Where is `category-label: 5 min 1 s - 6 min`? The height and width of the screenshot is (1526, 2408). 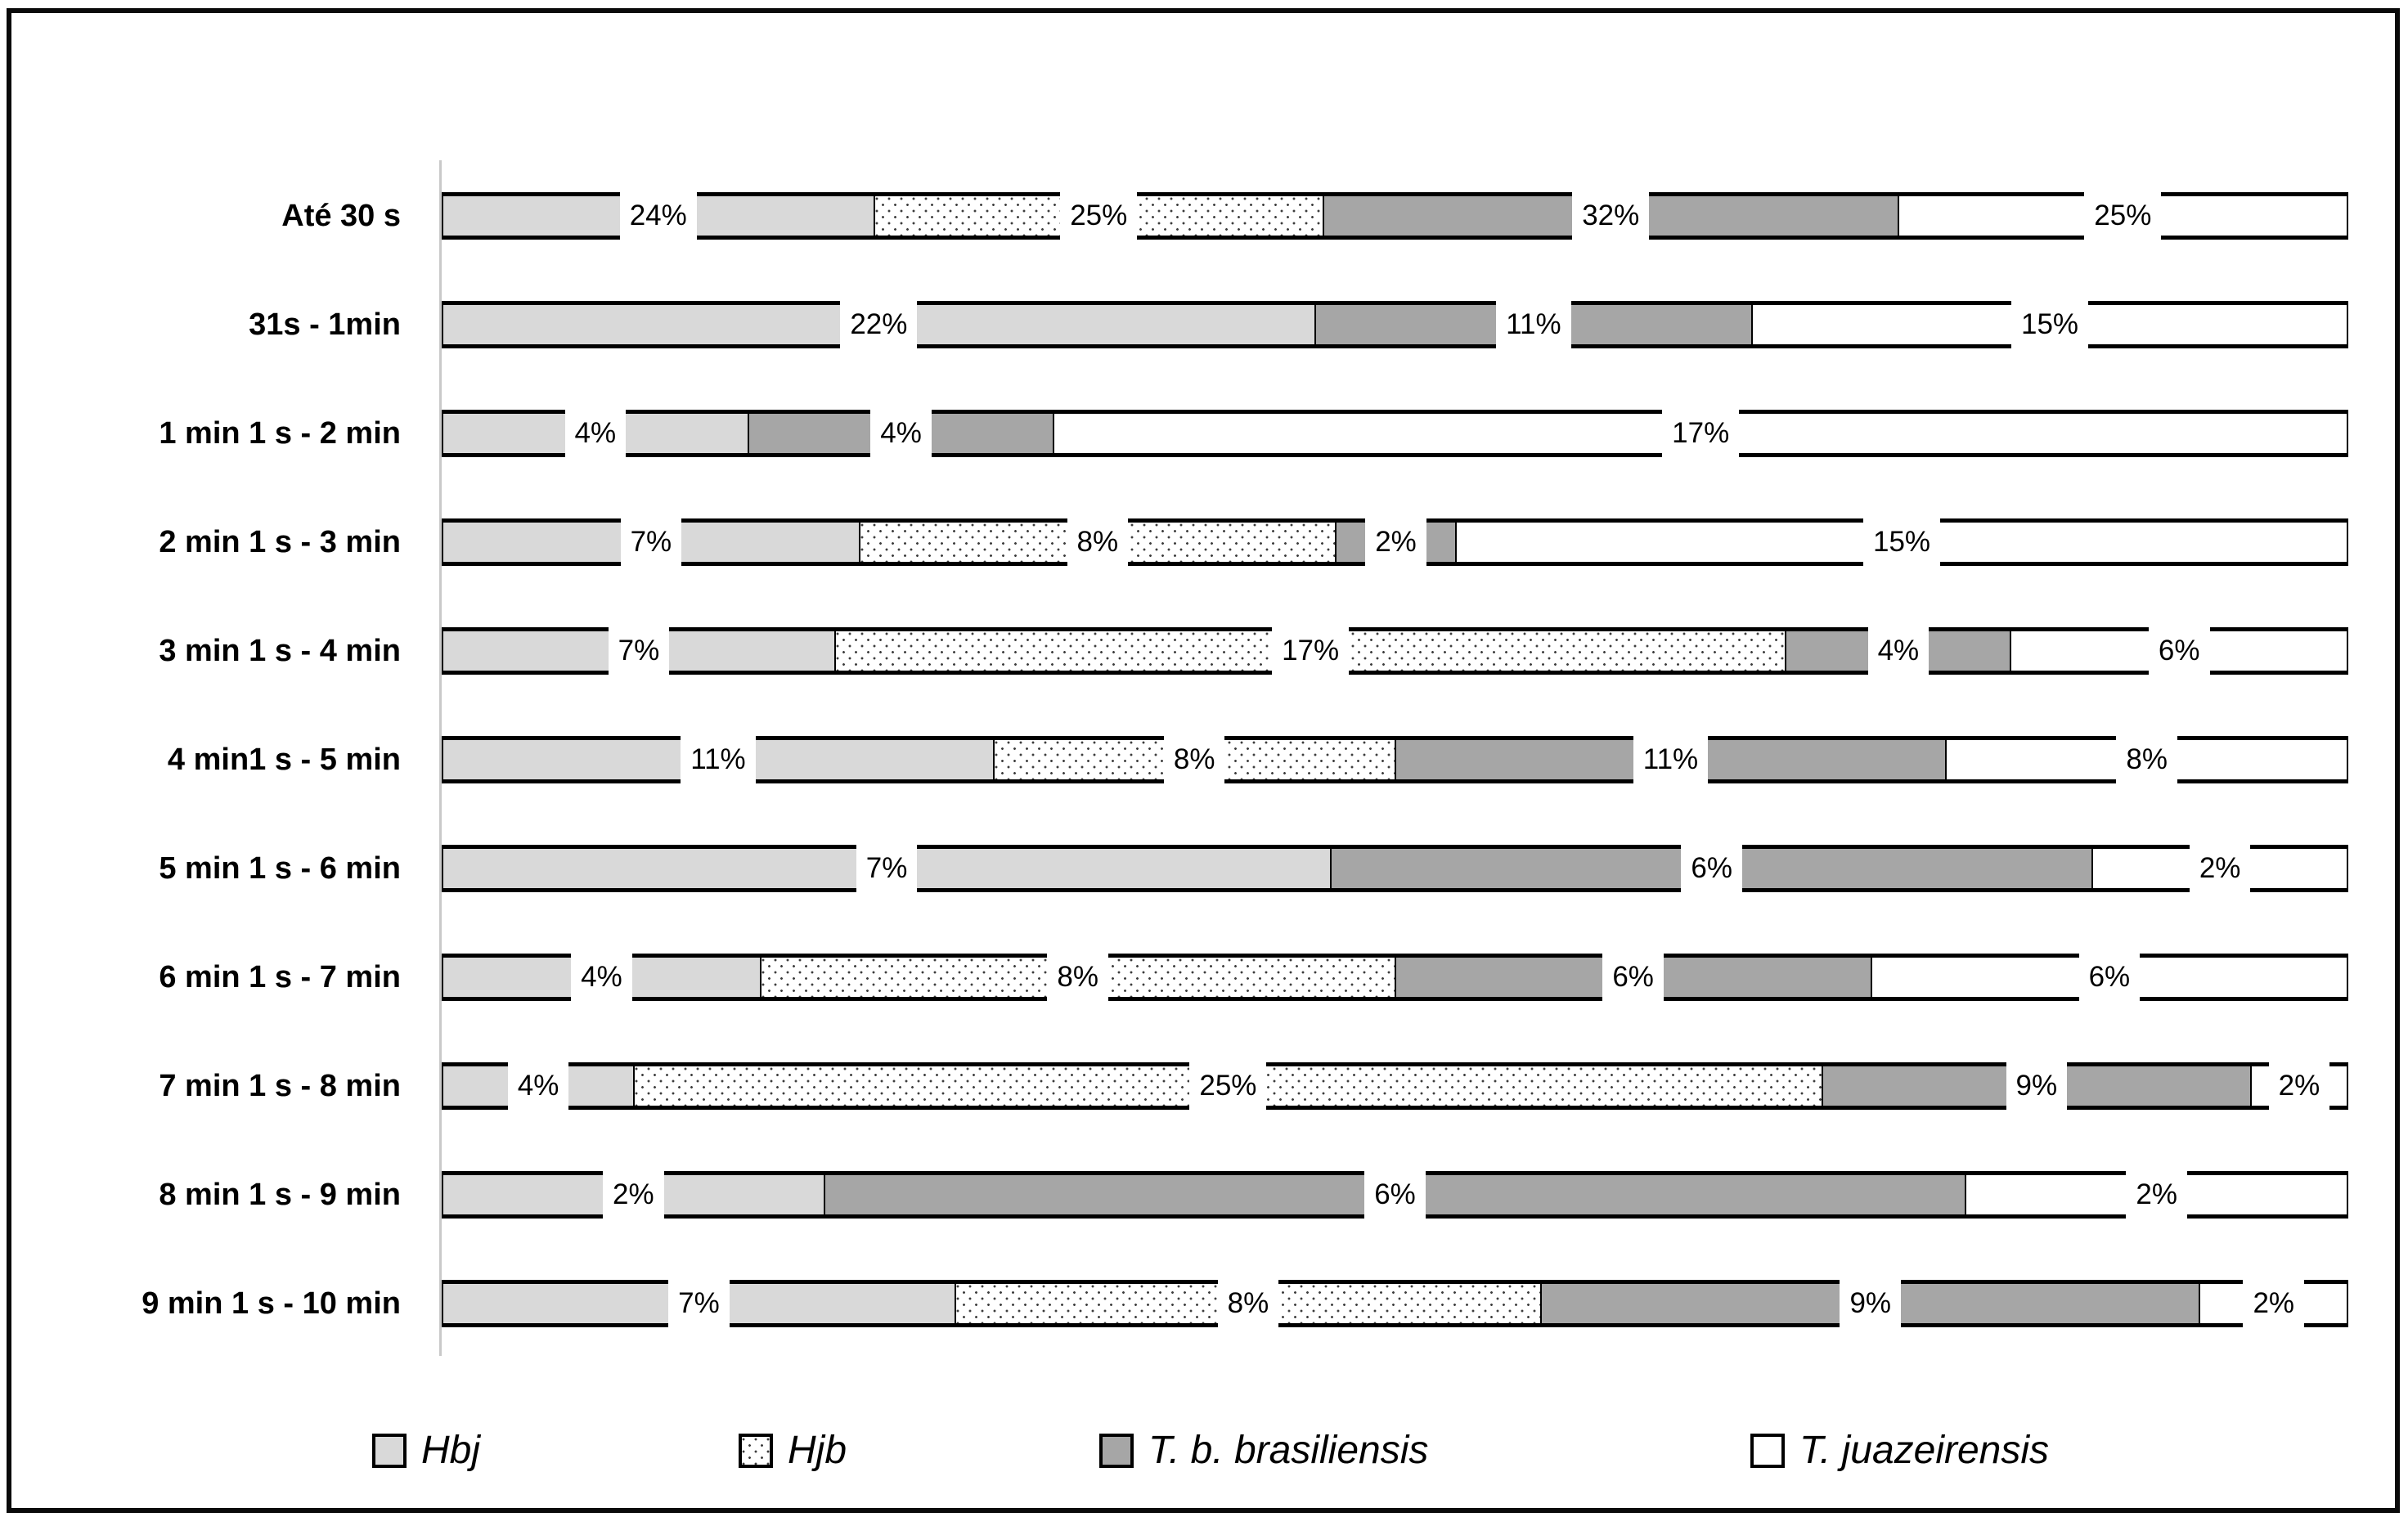 category-label: 5 min 1 s - 6 min is located at coordinates (280, 869).